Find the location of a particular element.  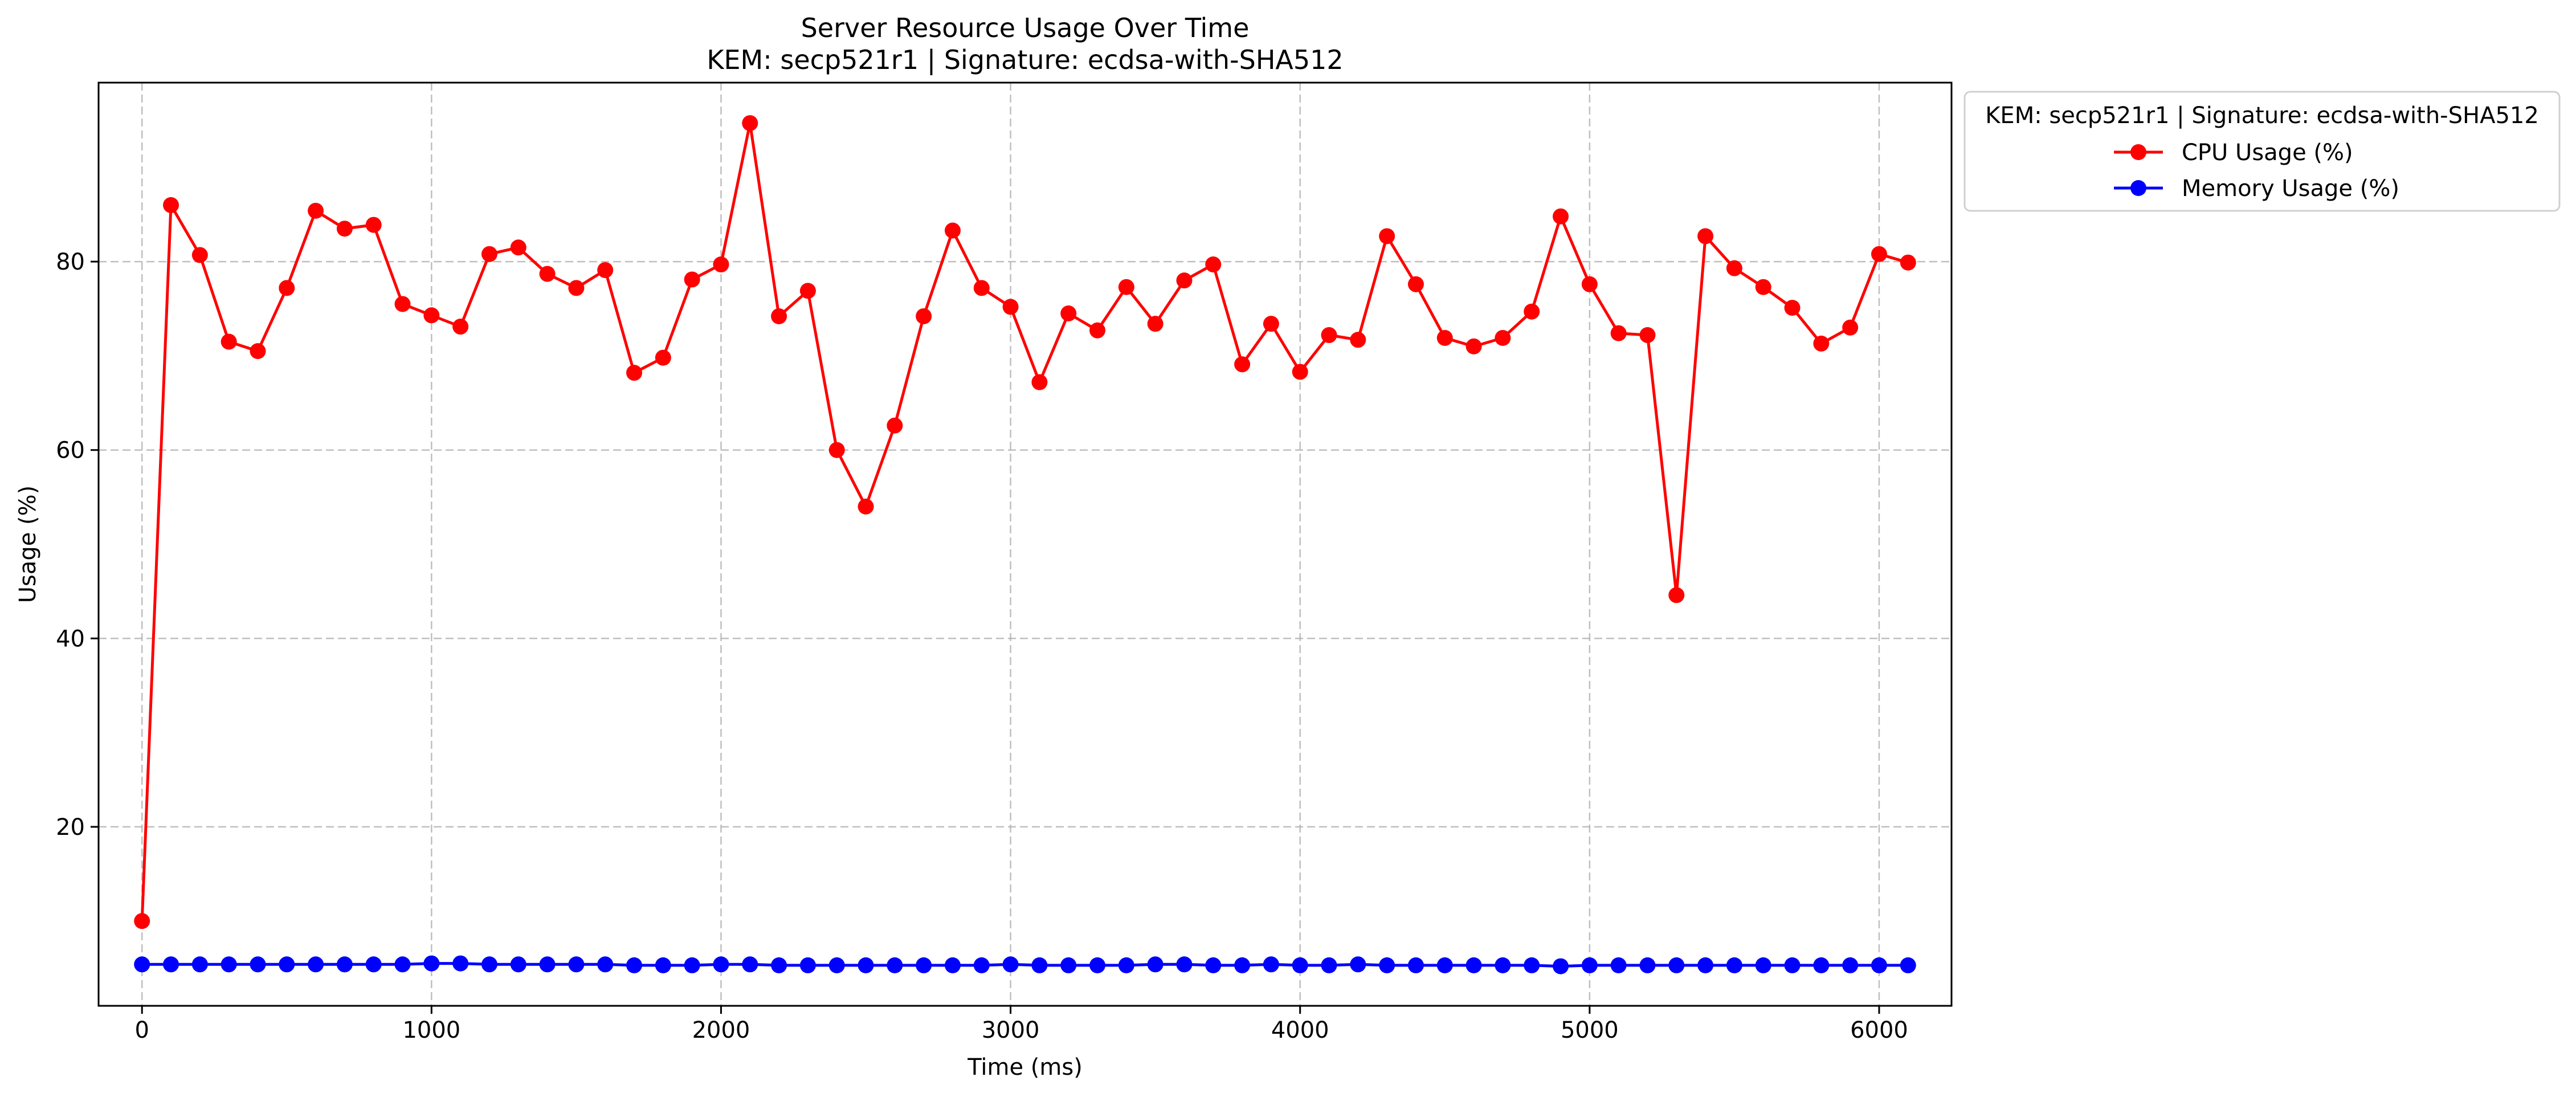

x-tick-label: 0 is located at coordinates (141, 1030).